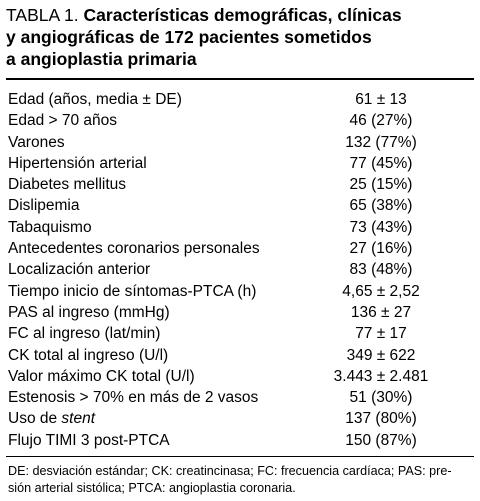 Image resolution: width=480 pixels, height=501 pixels. I want to click on row-label: Tiempo inicio de síntomas-PTCA (h), so click(132, 291).